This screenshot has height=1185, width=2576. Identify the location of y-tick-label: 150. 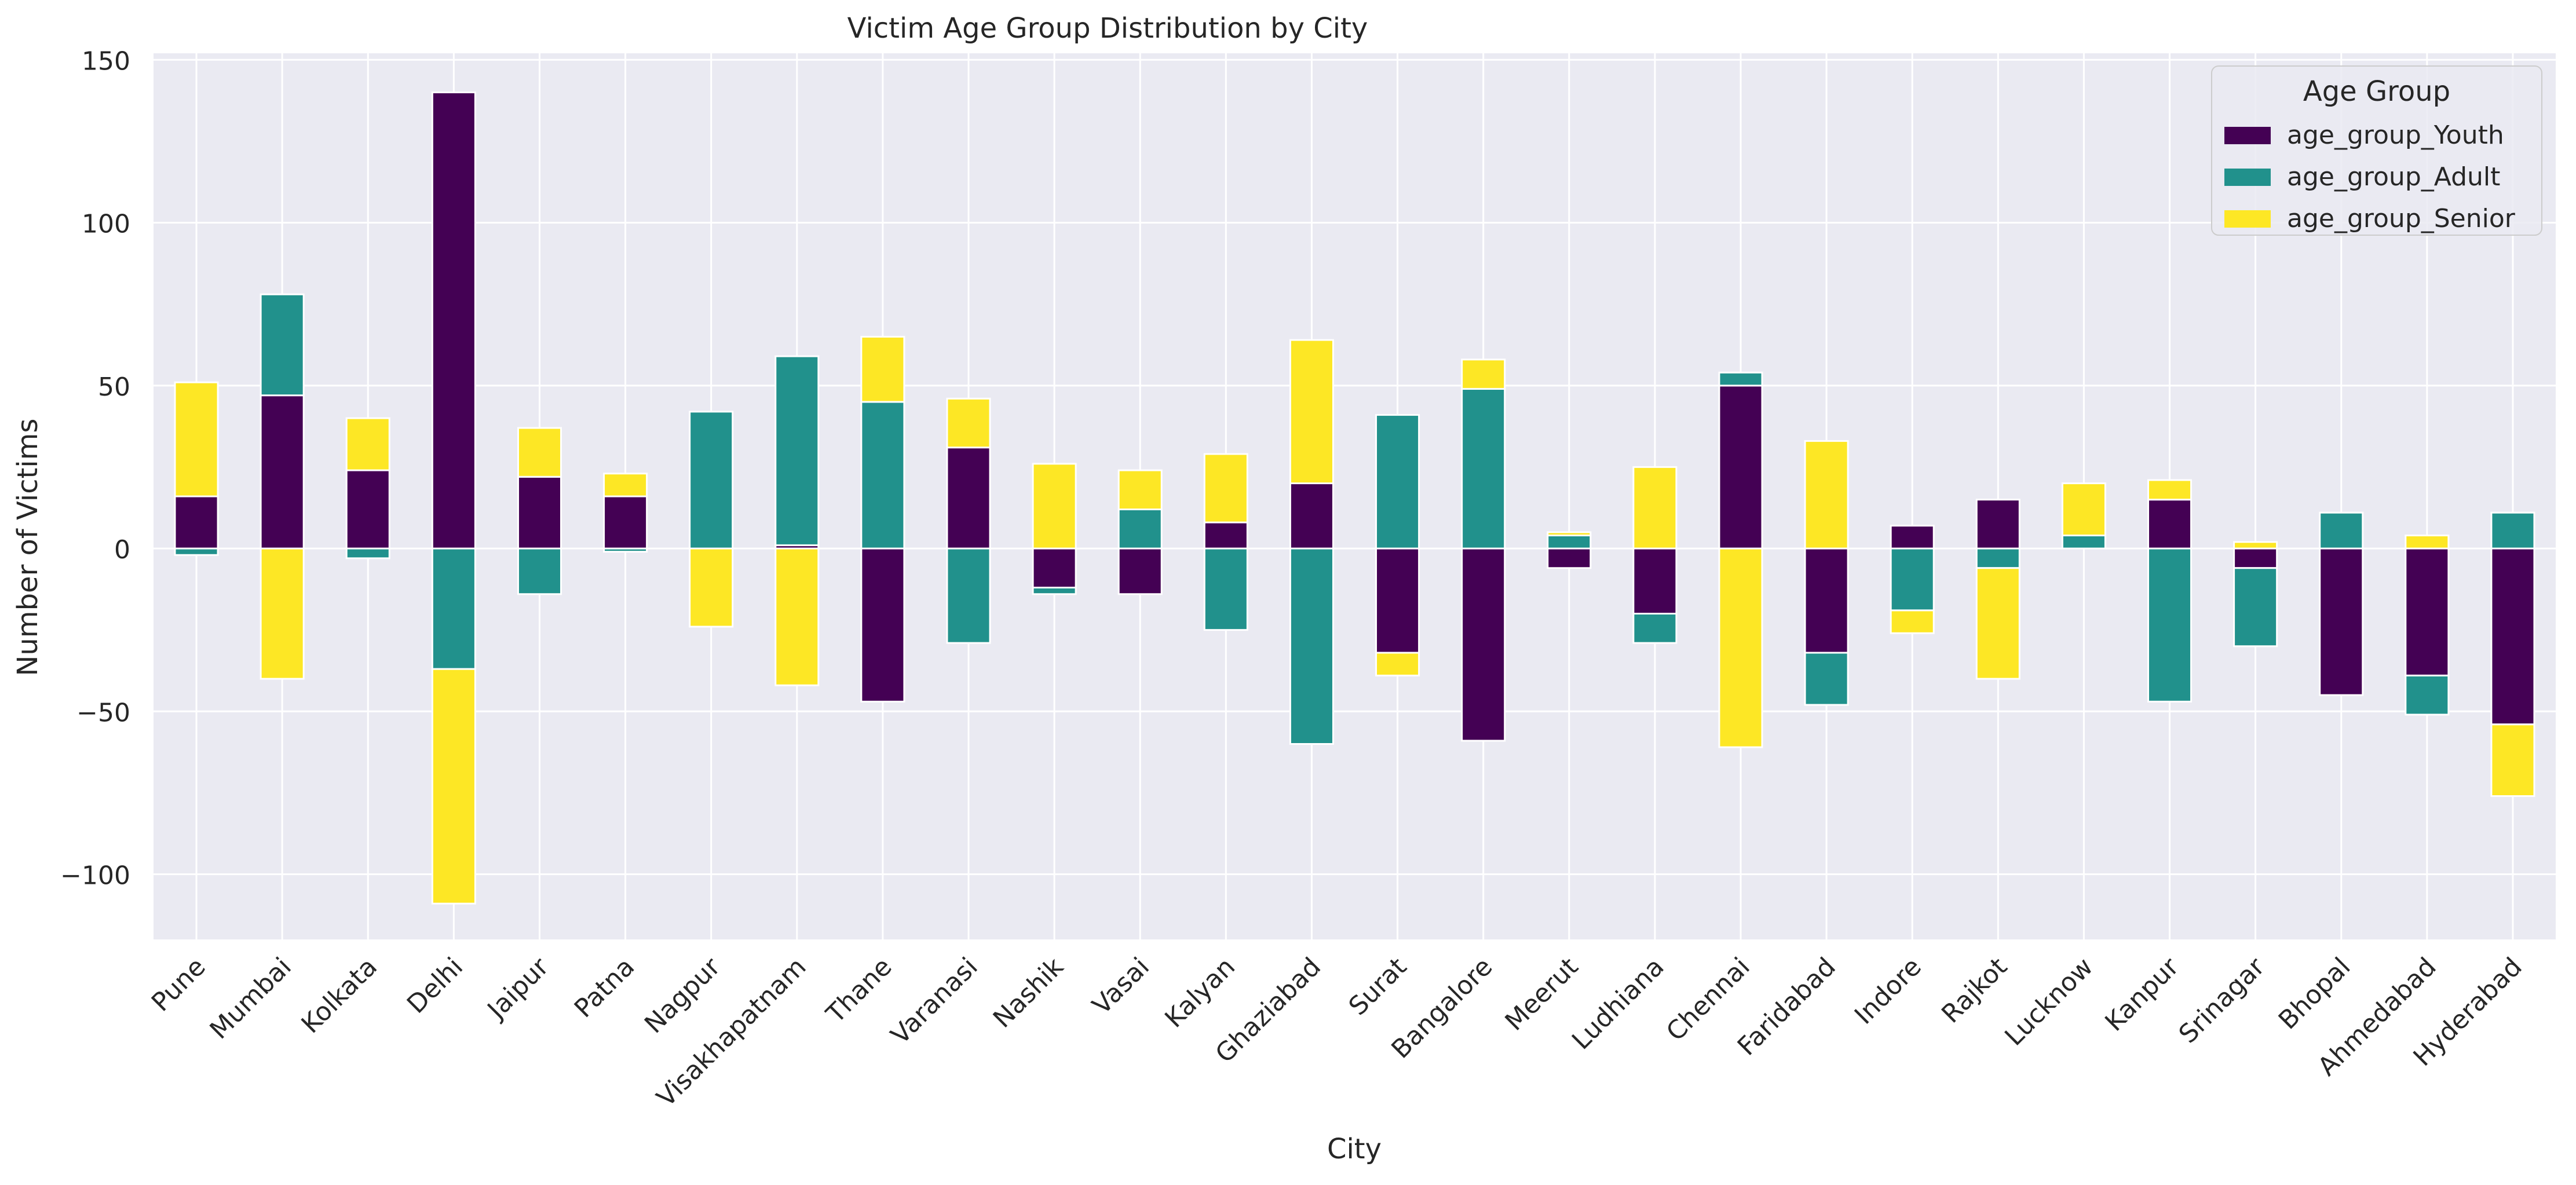
(106, 61).